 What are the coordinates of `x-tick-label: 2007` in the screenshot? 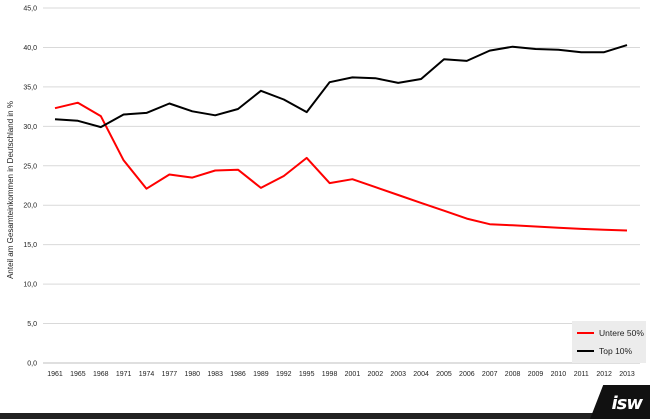 It's located at (490, 374).